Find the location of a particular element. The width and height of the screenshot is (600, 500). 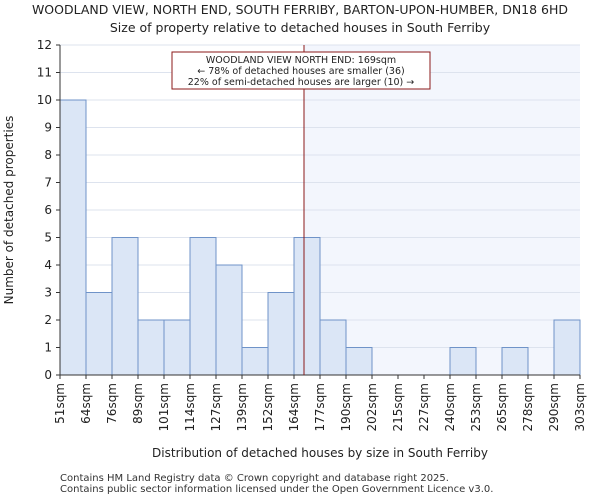

y-tick-label: 4 is located at coordinates (48, 265).